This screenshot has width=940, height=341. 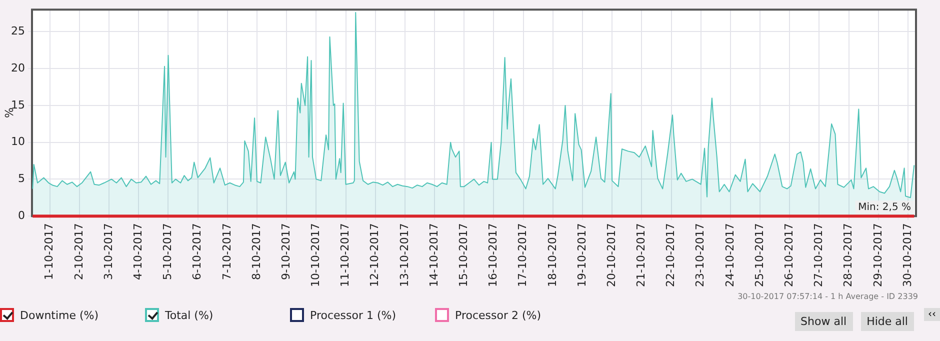 What do you see at coordinates (189, 315) in the screenshot?
I see `legend-label: Total (%)` at bounding box center [189, 315].